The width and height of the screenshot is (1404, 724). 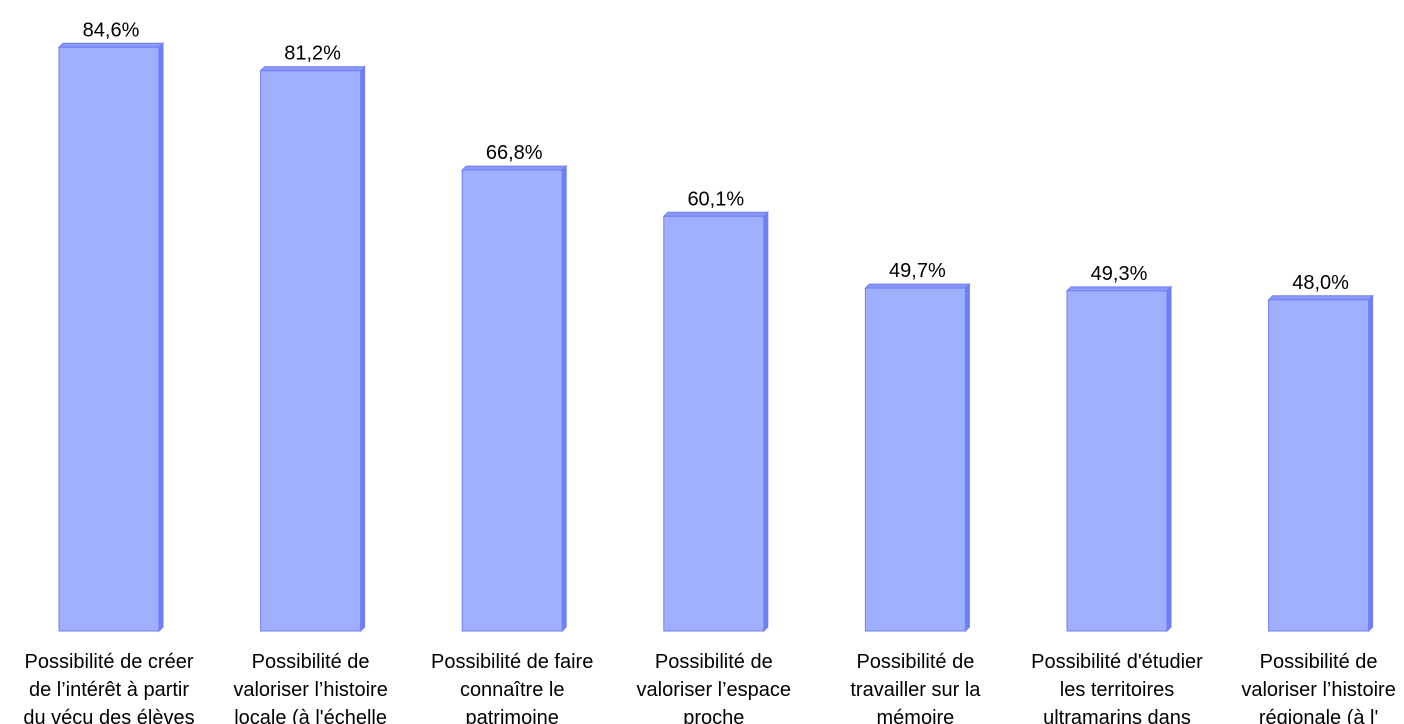 I want to click on category-label-line: mémoire, so click(x=916, y=715).